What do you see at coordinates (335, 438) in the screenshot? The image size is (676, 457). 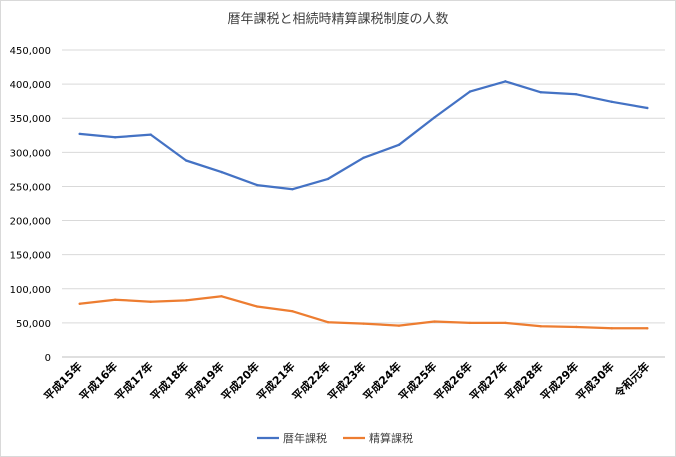 I see `legend: 暦年課税 精算課税` at bounding box center [335, 438].